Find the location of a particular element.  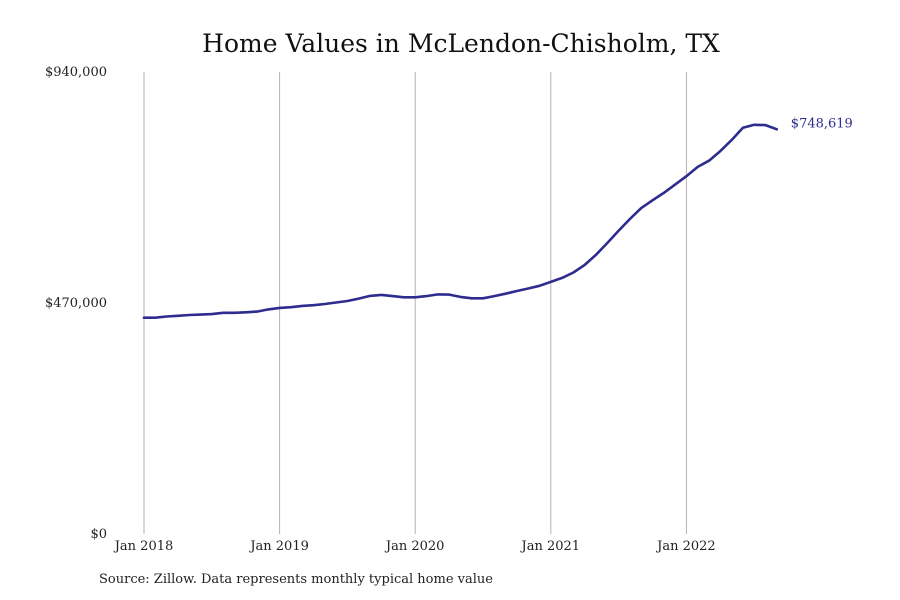

x-axis-ticks: Jan 2018 Jan 2019 Jan 2020 Jan 2021 Jan 2022 is located at coordinates (414, 546).